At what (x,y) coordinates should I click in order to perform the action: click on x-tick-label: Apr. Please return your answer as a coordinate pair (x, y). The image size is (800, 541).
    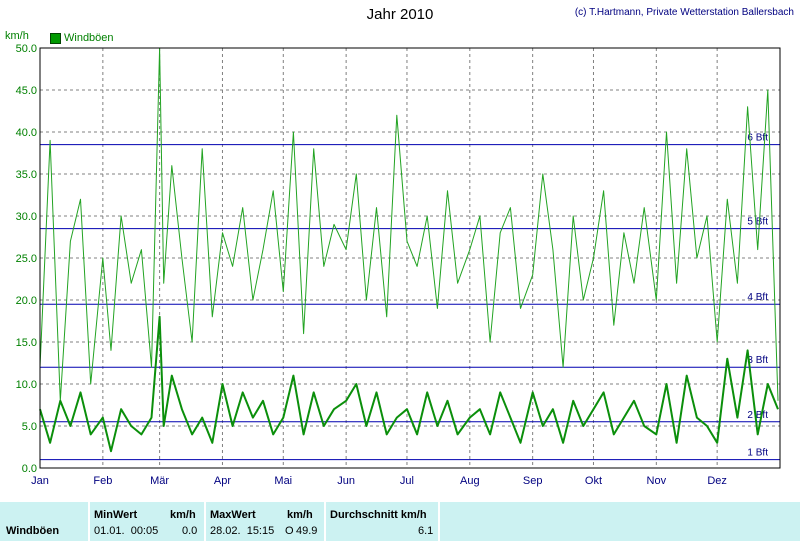
    Looking at the image, I should click on (222, 481).